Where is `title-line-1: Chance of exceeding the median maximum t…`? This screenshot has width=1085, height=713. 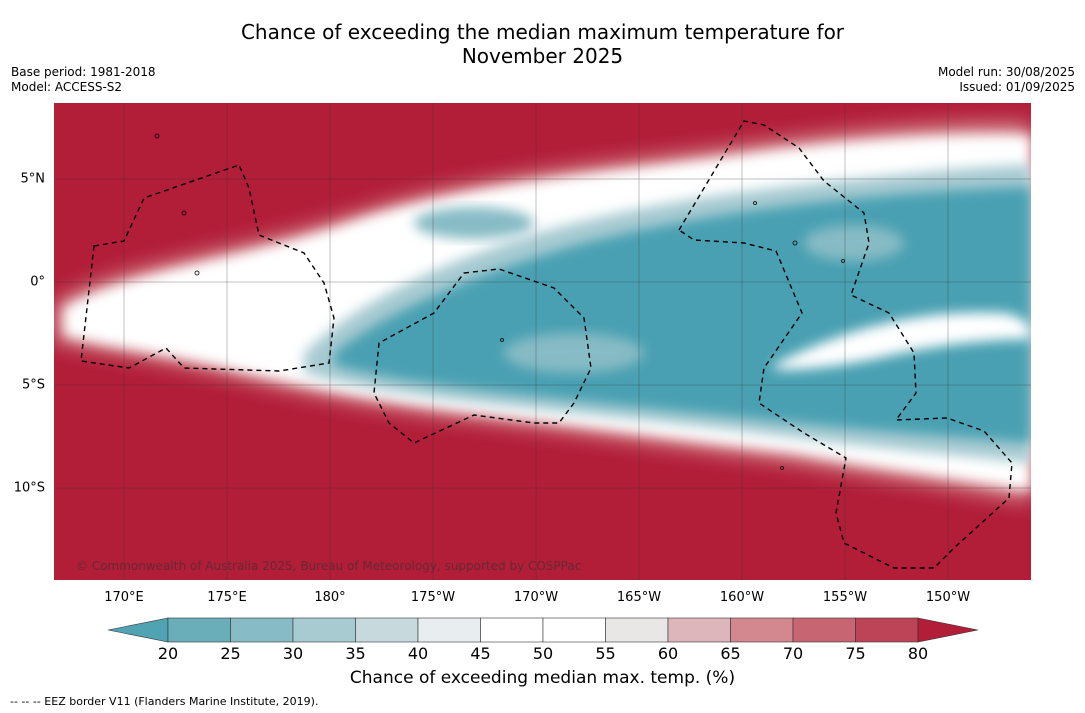
title-line-1: Chance of exceeding the median maximum t… is located at coordinates (542, 32).